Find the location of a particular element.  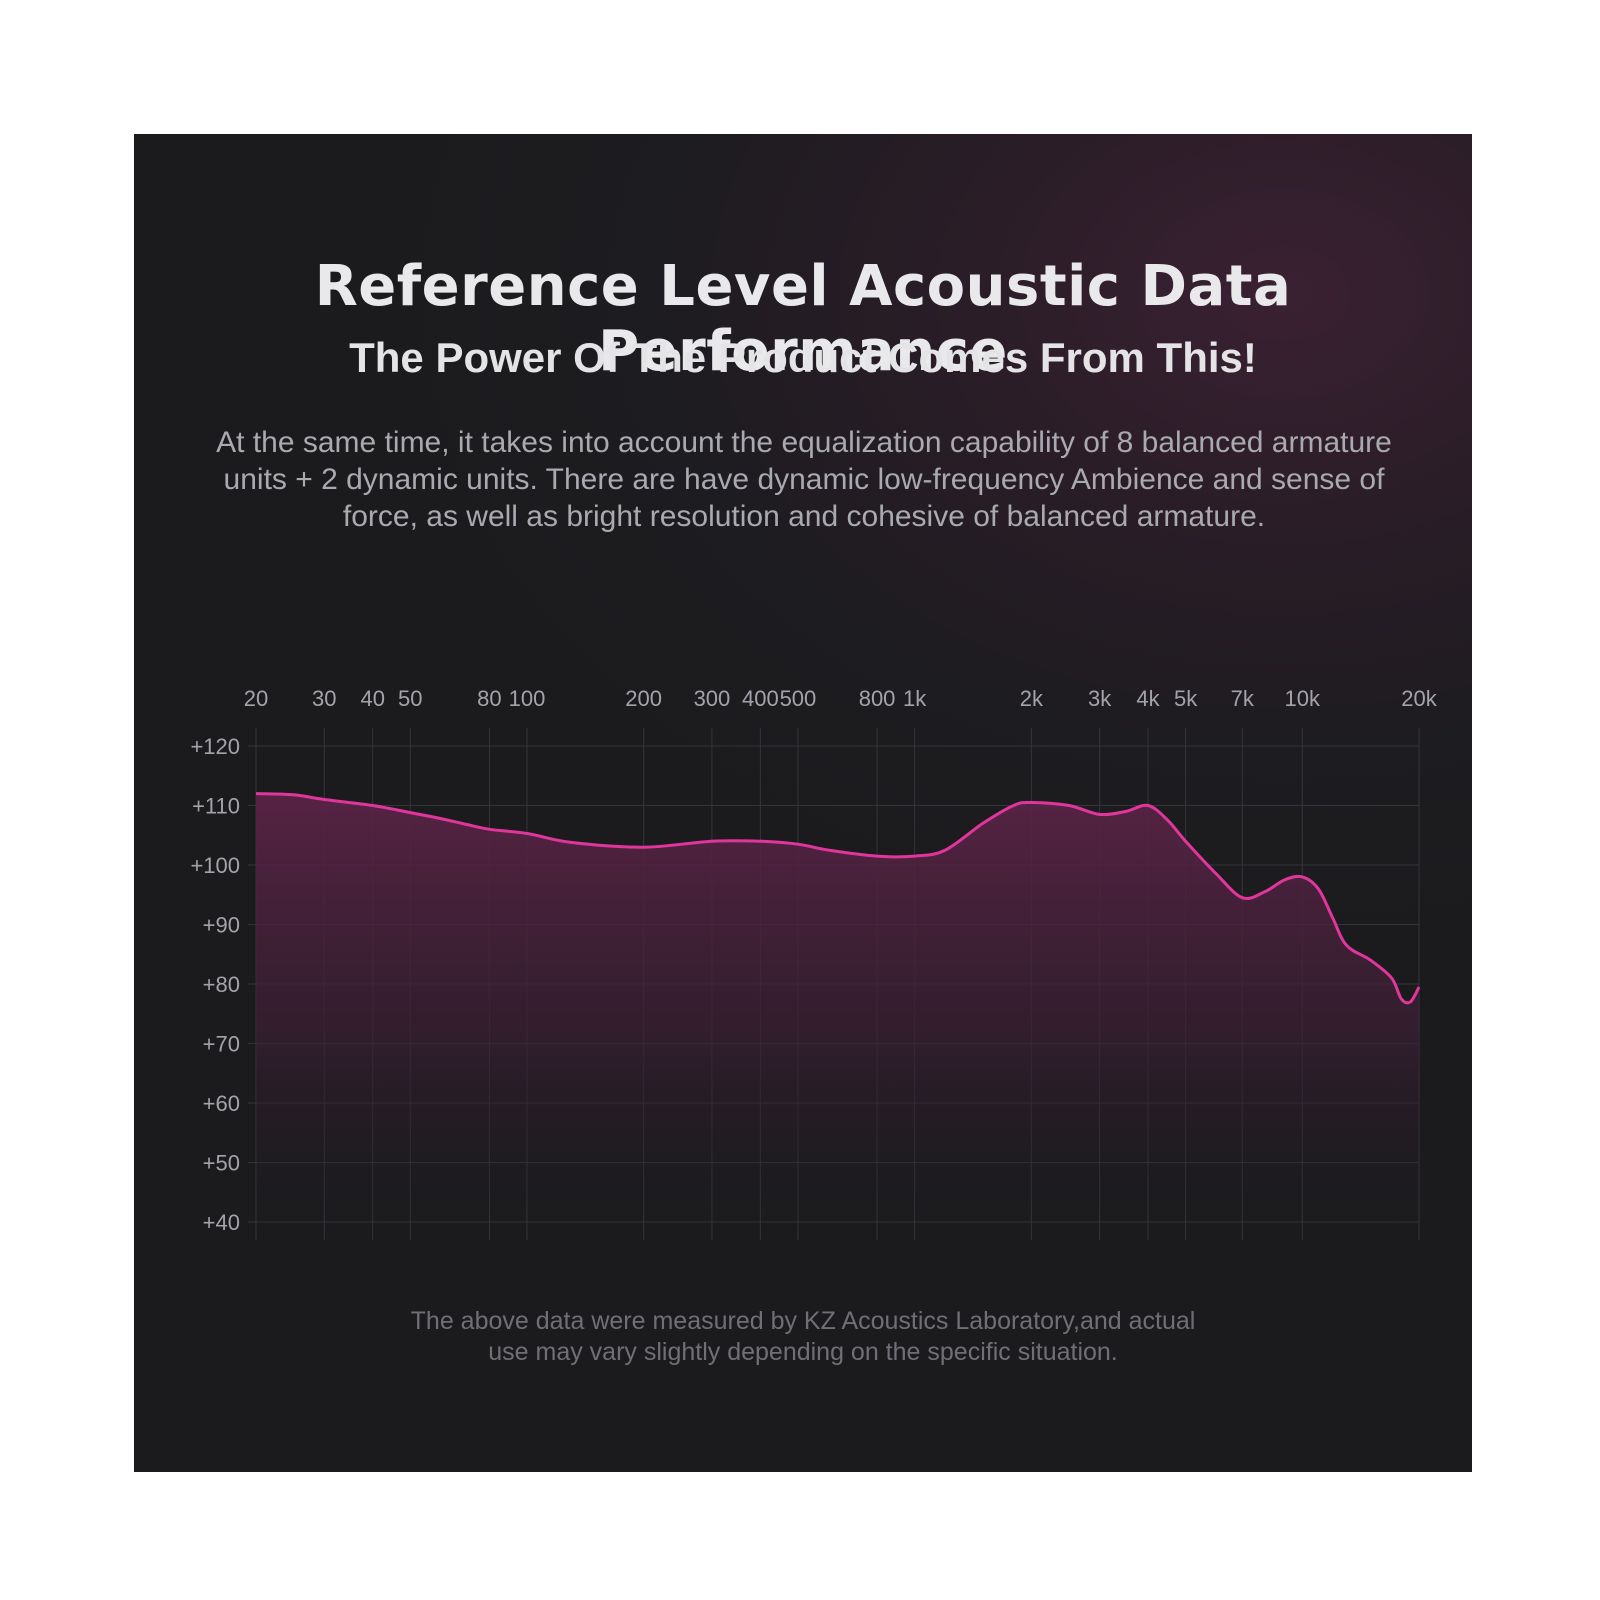

x-tick-label: 4k is located at coordinates (1148, 698).